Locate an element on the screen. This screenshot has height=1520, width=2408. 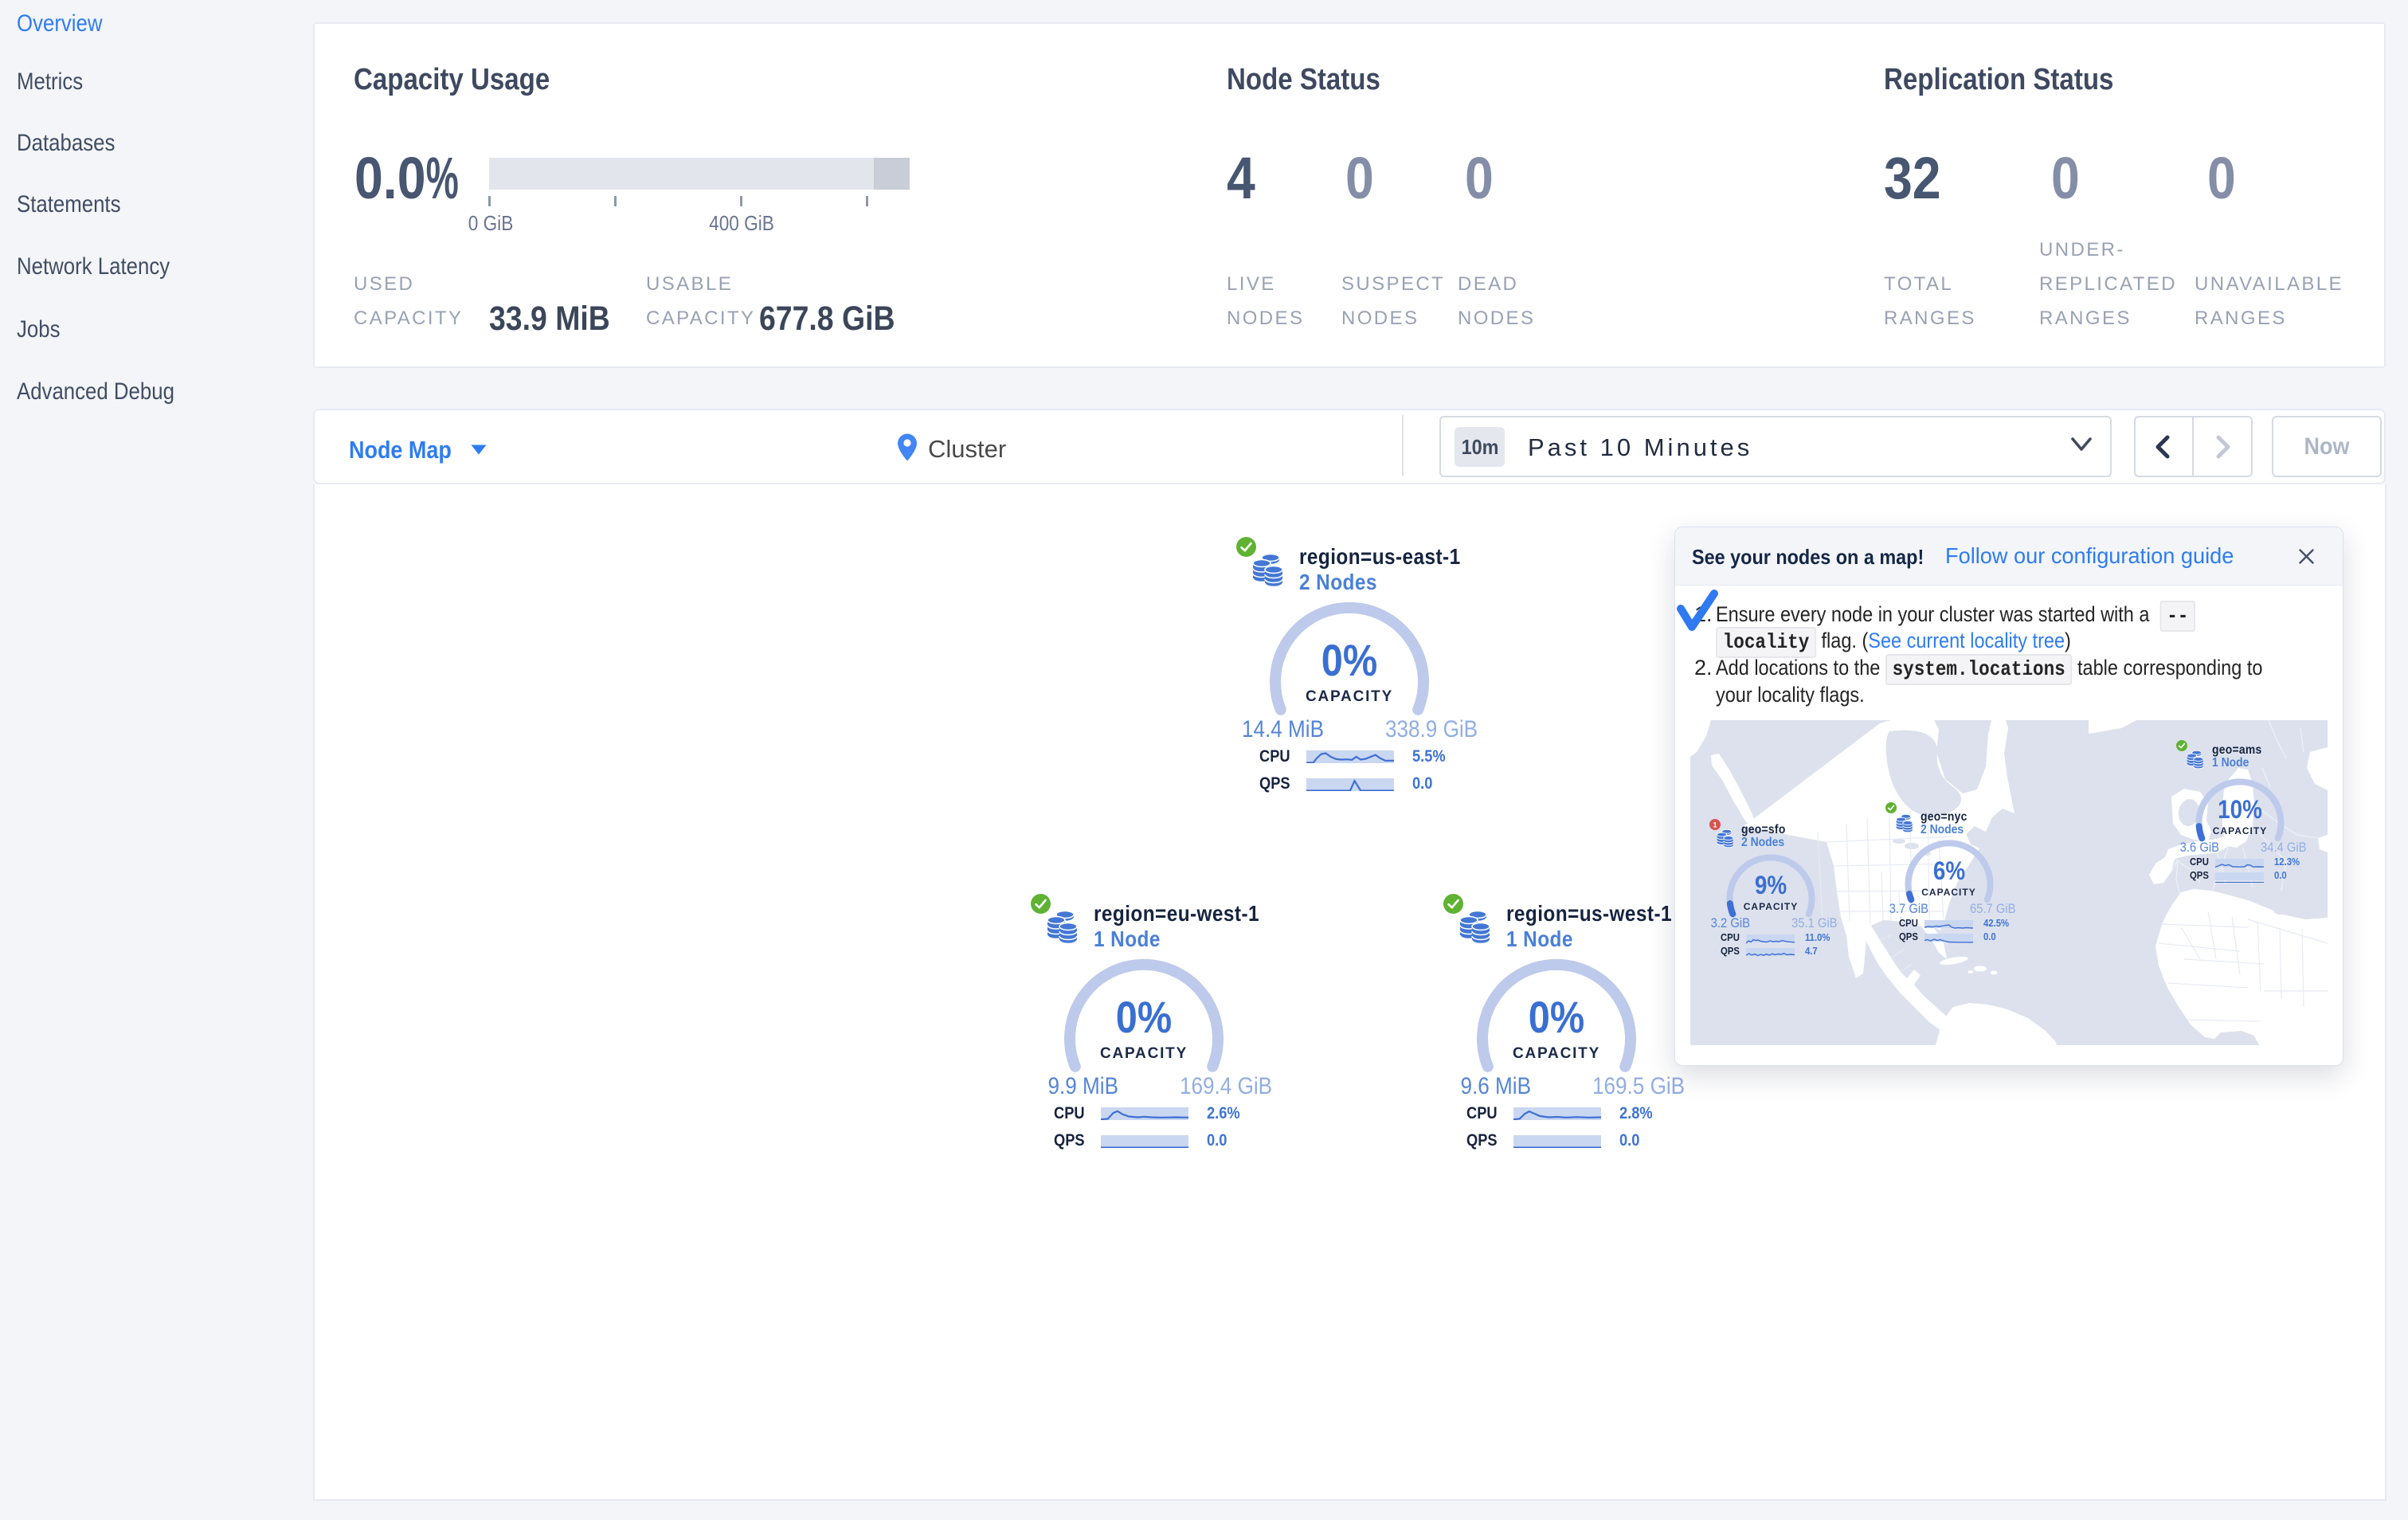
svg-text: 1 is located at coordinates (1715, 825).